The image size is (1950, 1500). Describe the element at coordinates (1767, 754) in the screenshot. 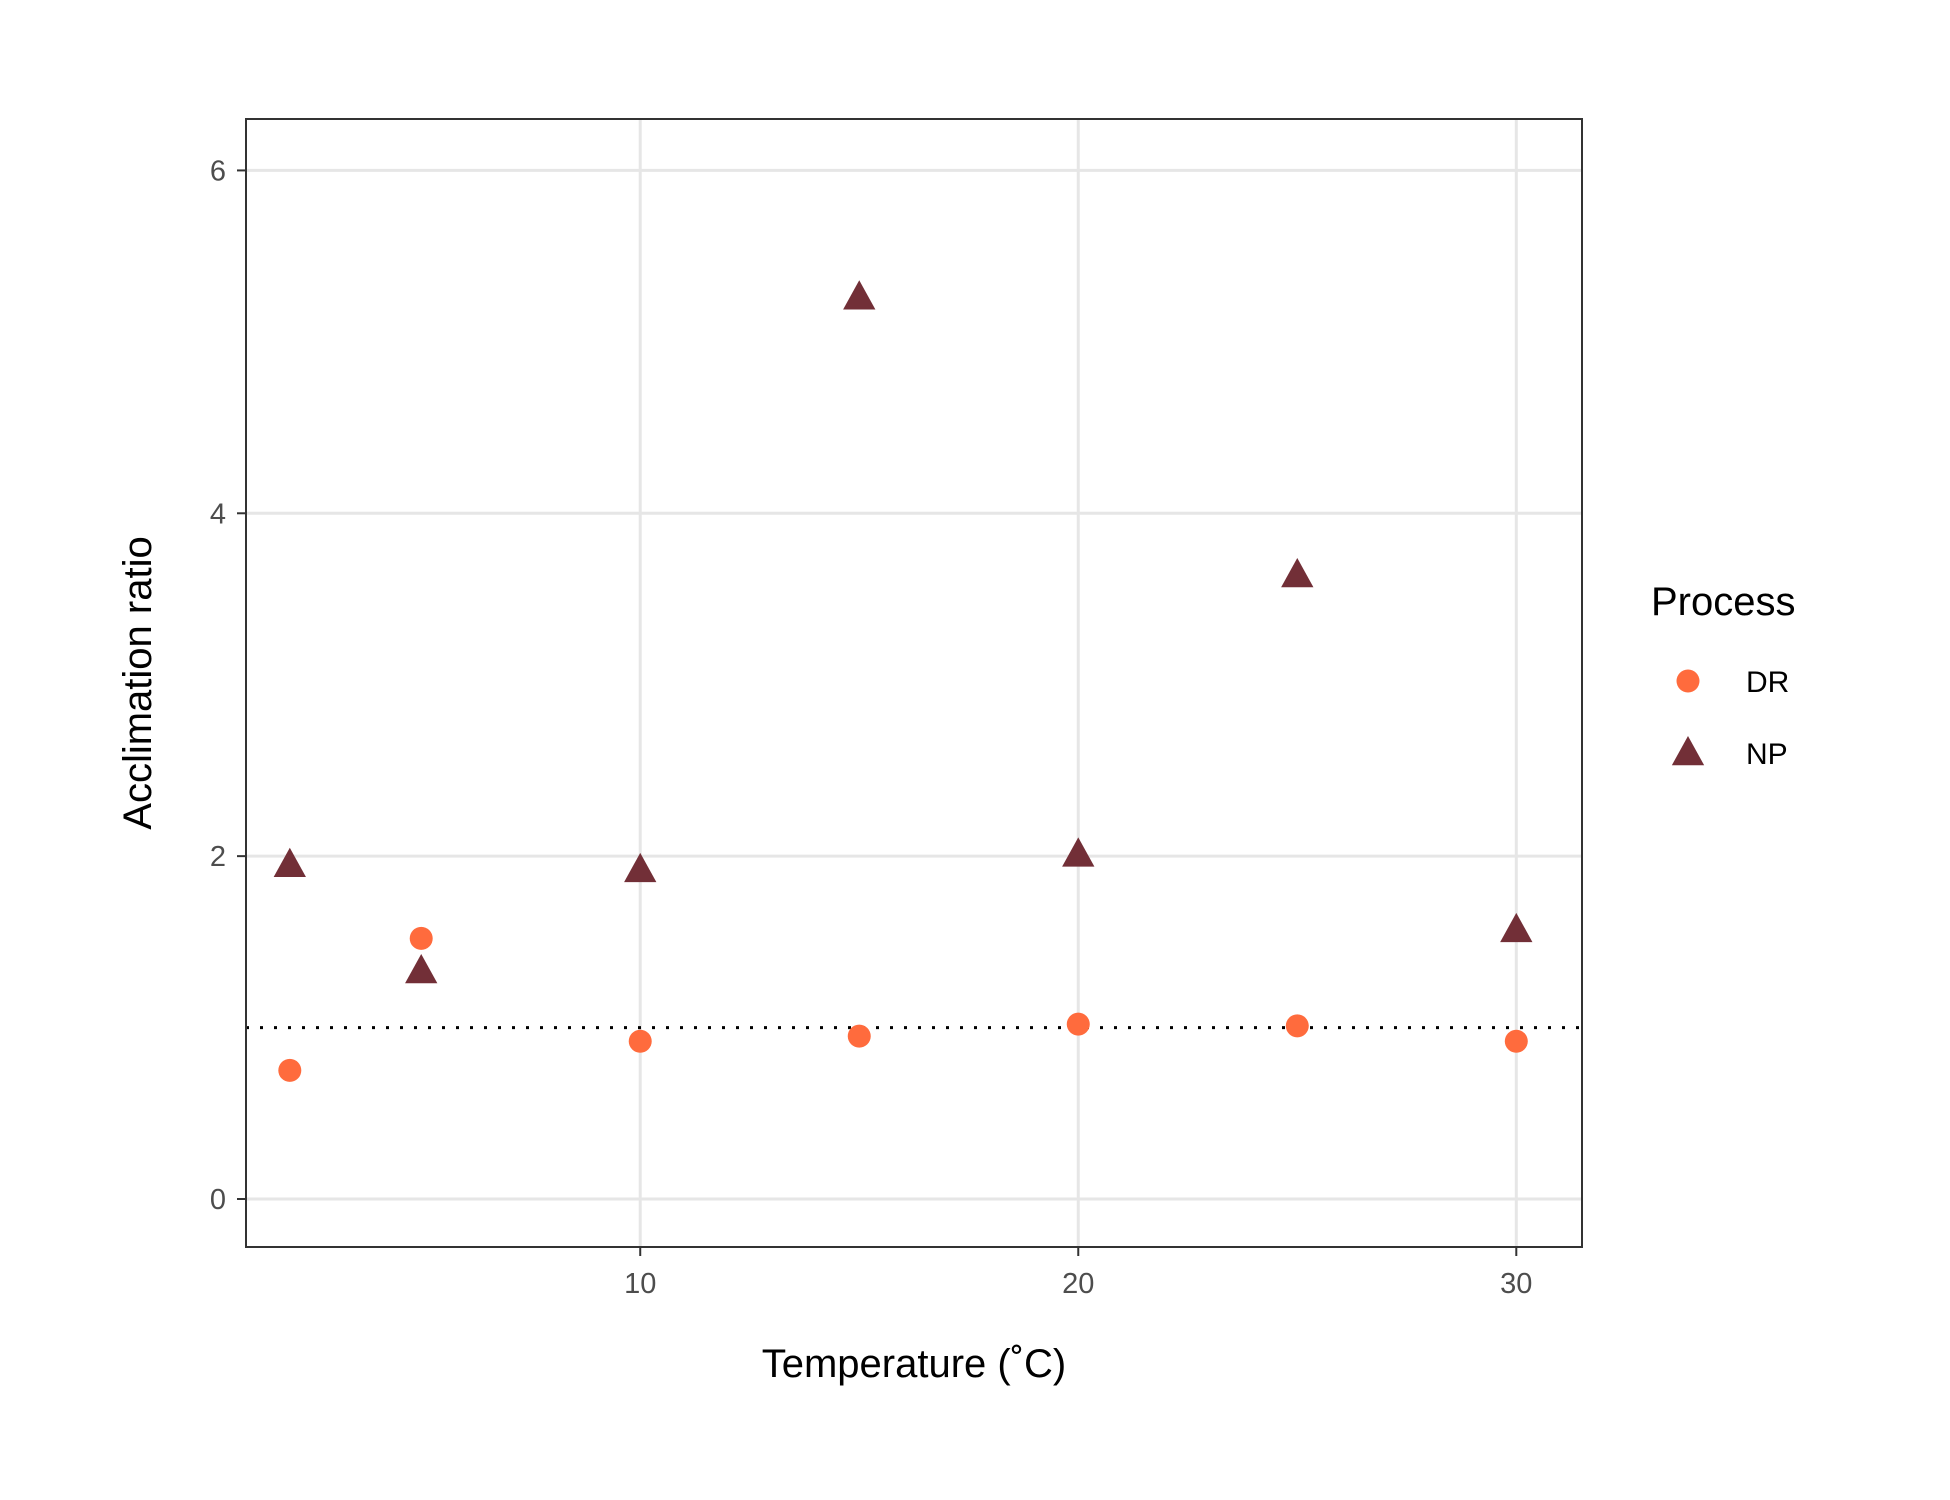

I see `legend-label-np: NP` at that location.